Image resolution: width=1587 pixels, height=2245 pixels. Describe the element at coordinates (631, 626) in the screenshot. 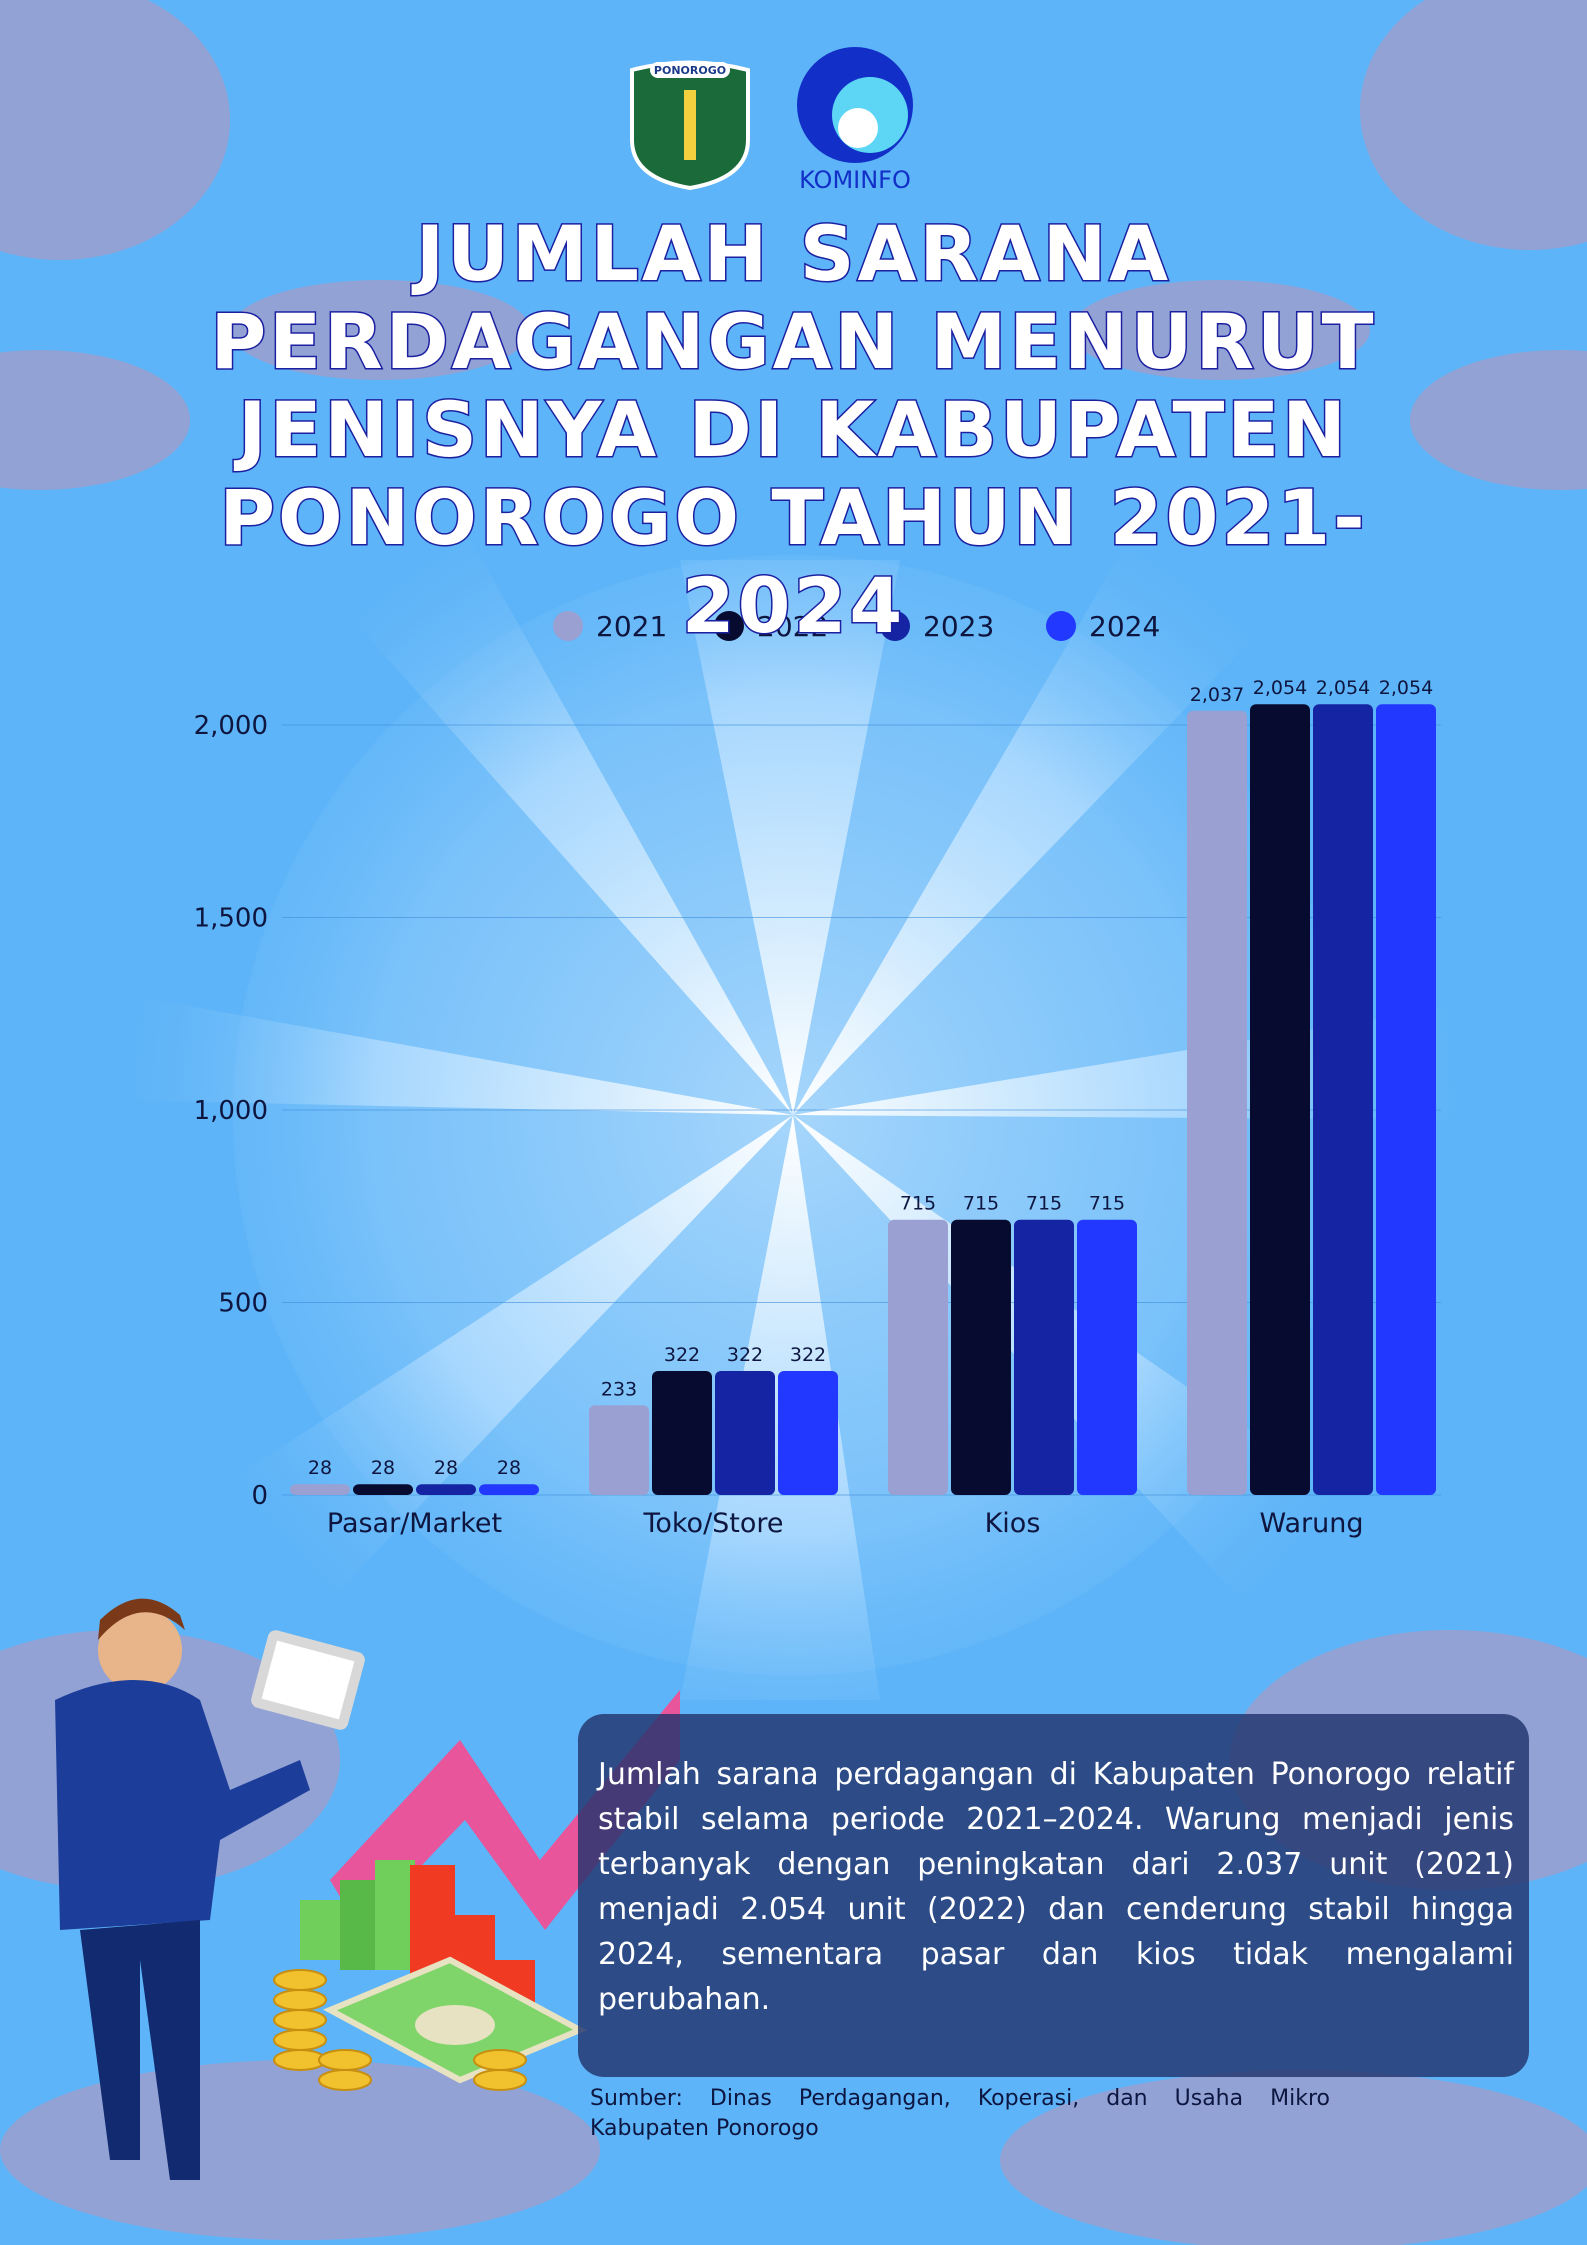

I see `legend-label: 2021` at that location.